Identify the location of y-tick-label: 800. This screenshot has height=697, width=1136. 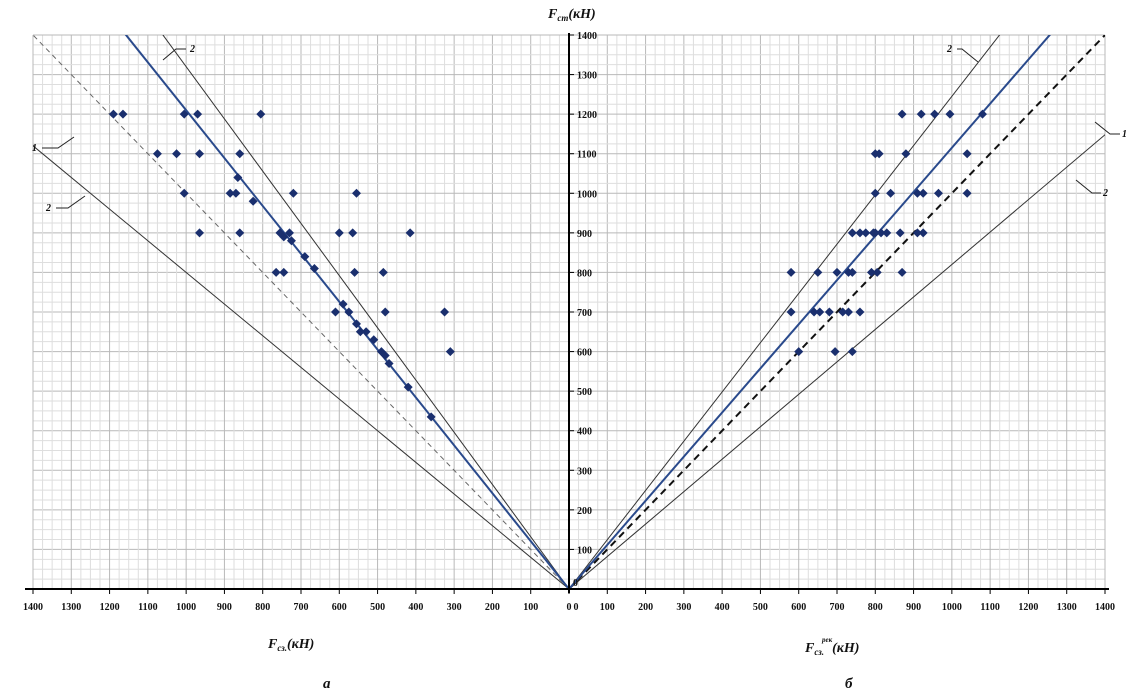
(584, 273).